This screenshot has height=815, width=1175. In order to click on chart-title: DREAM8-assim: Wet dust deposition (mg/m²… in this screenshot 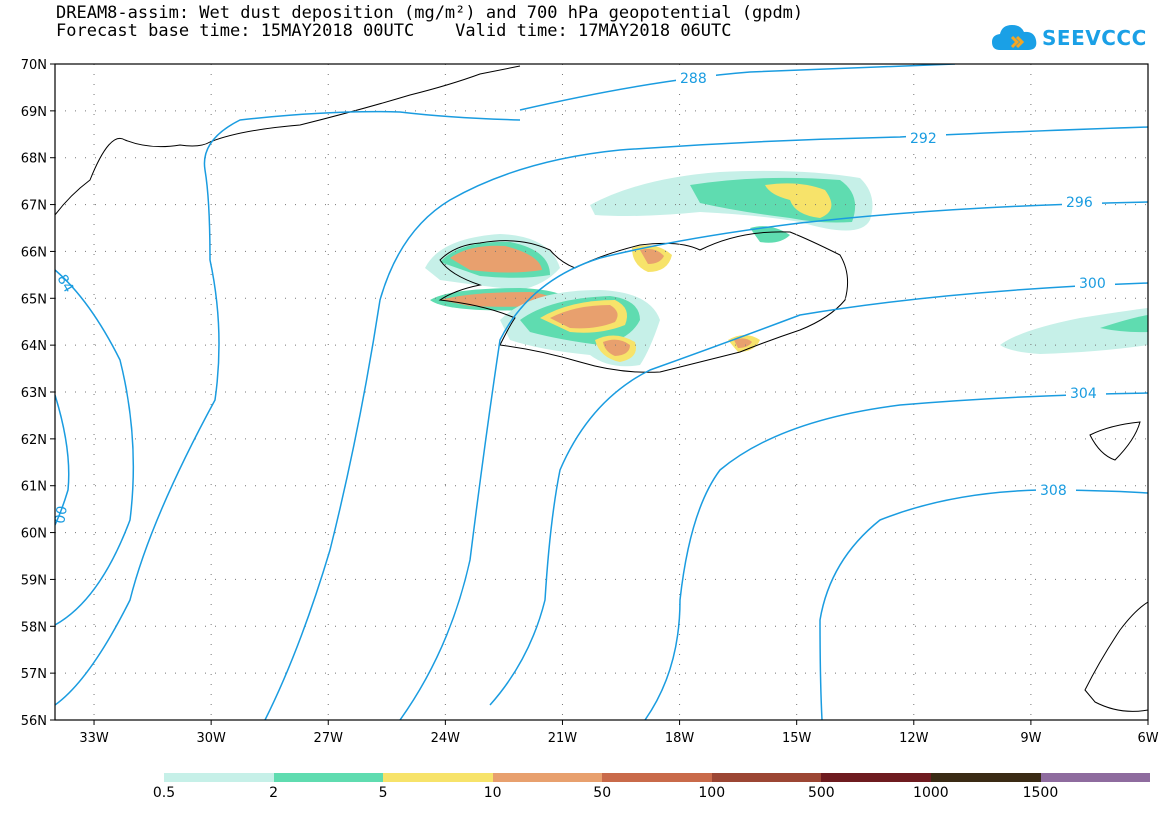, I will do `click(430, 13)`.